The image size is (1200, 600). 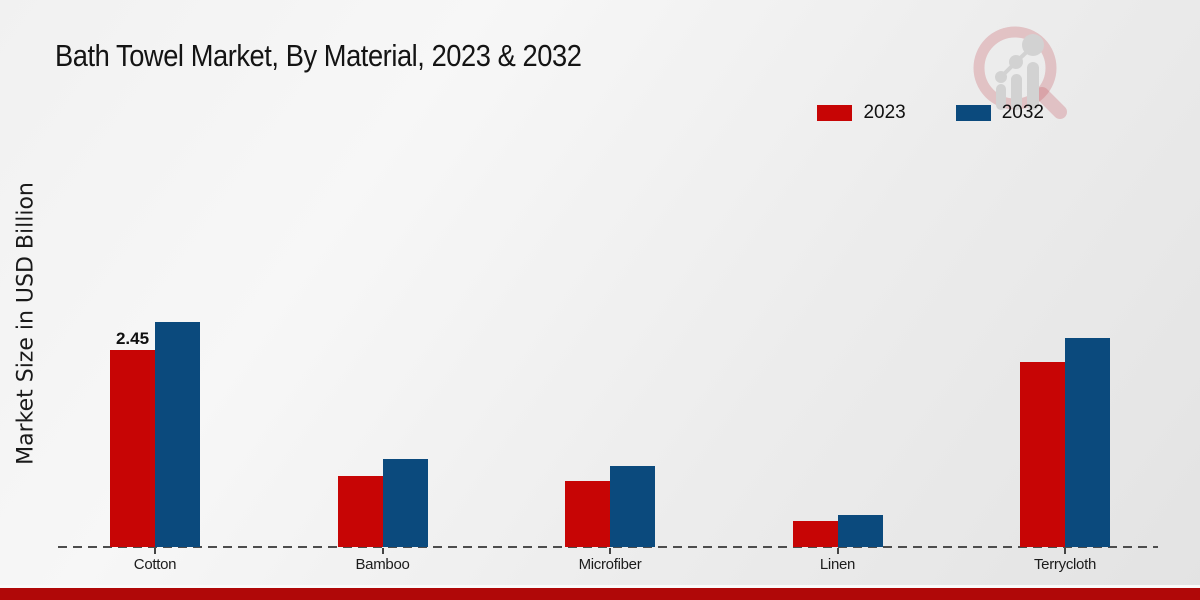 I want to click on footer-divider, so click(x=600, y=586).